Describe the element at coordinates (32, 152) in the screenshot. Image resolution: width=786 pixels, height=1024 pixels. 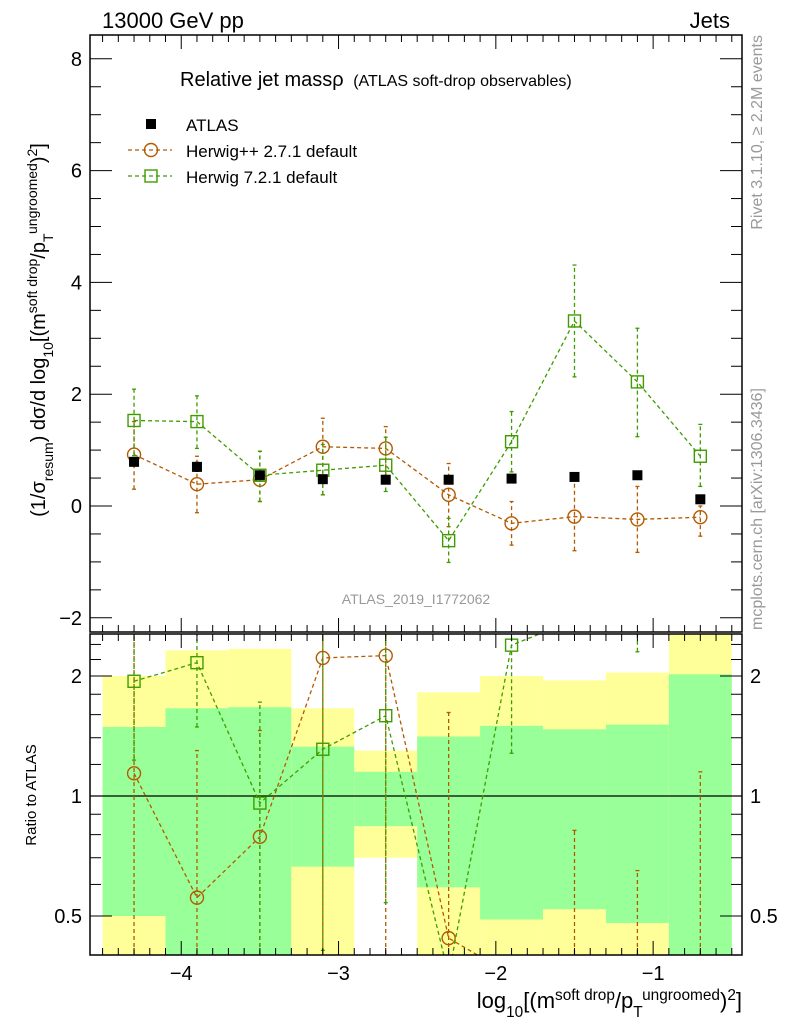
I see `label-part: 2` at that location.